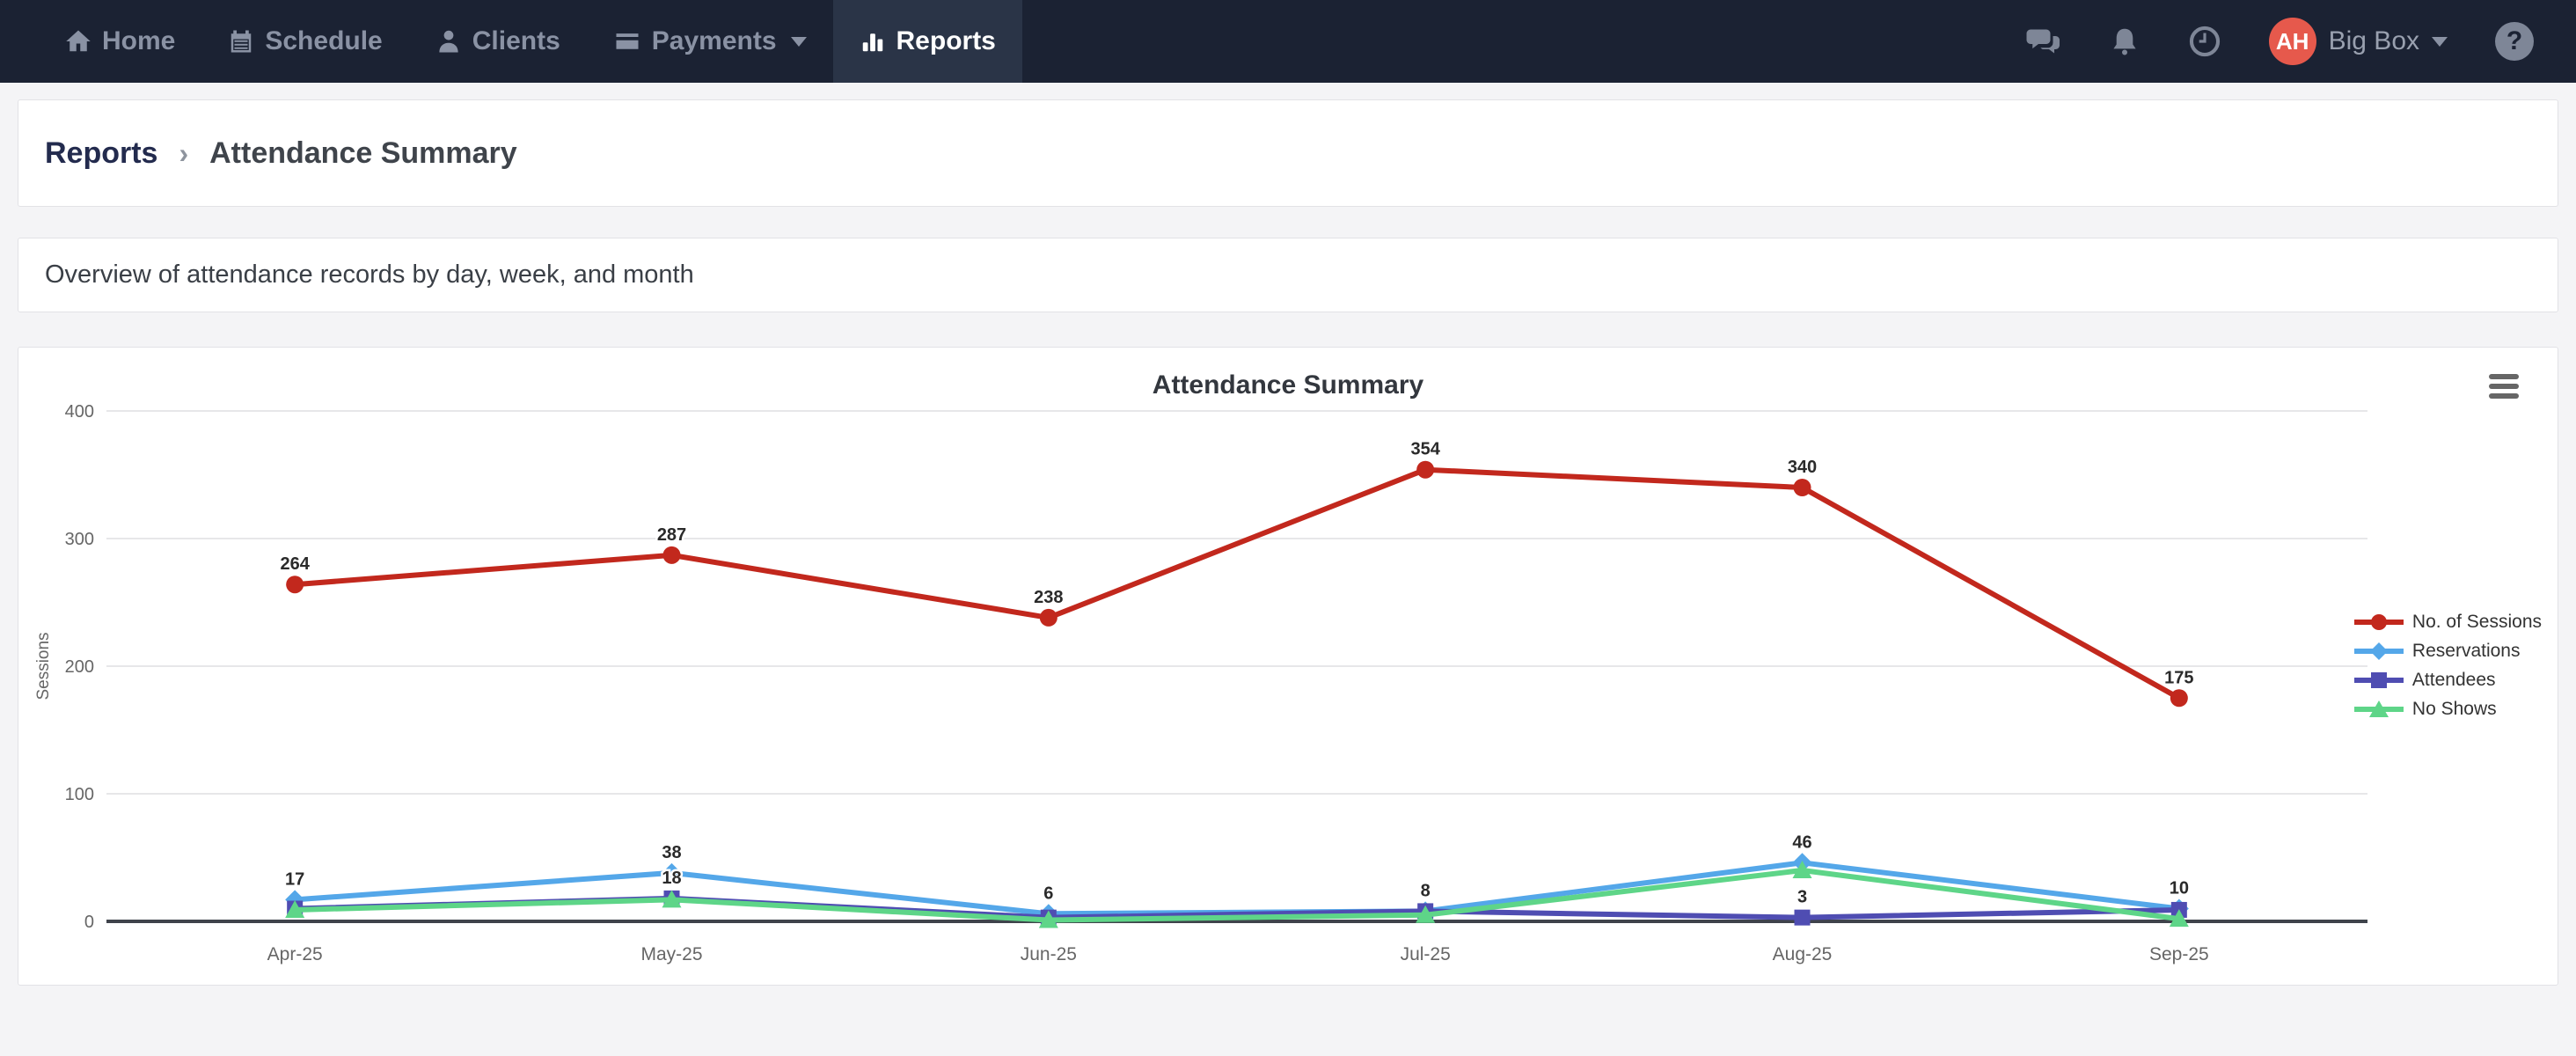  What do you see at coordinates (294, 879) in the screenshot?
I see `svg-text: 17` at bounding box center [294, 879].